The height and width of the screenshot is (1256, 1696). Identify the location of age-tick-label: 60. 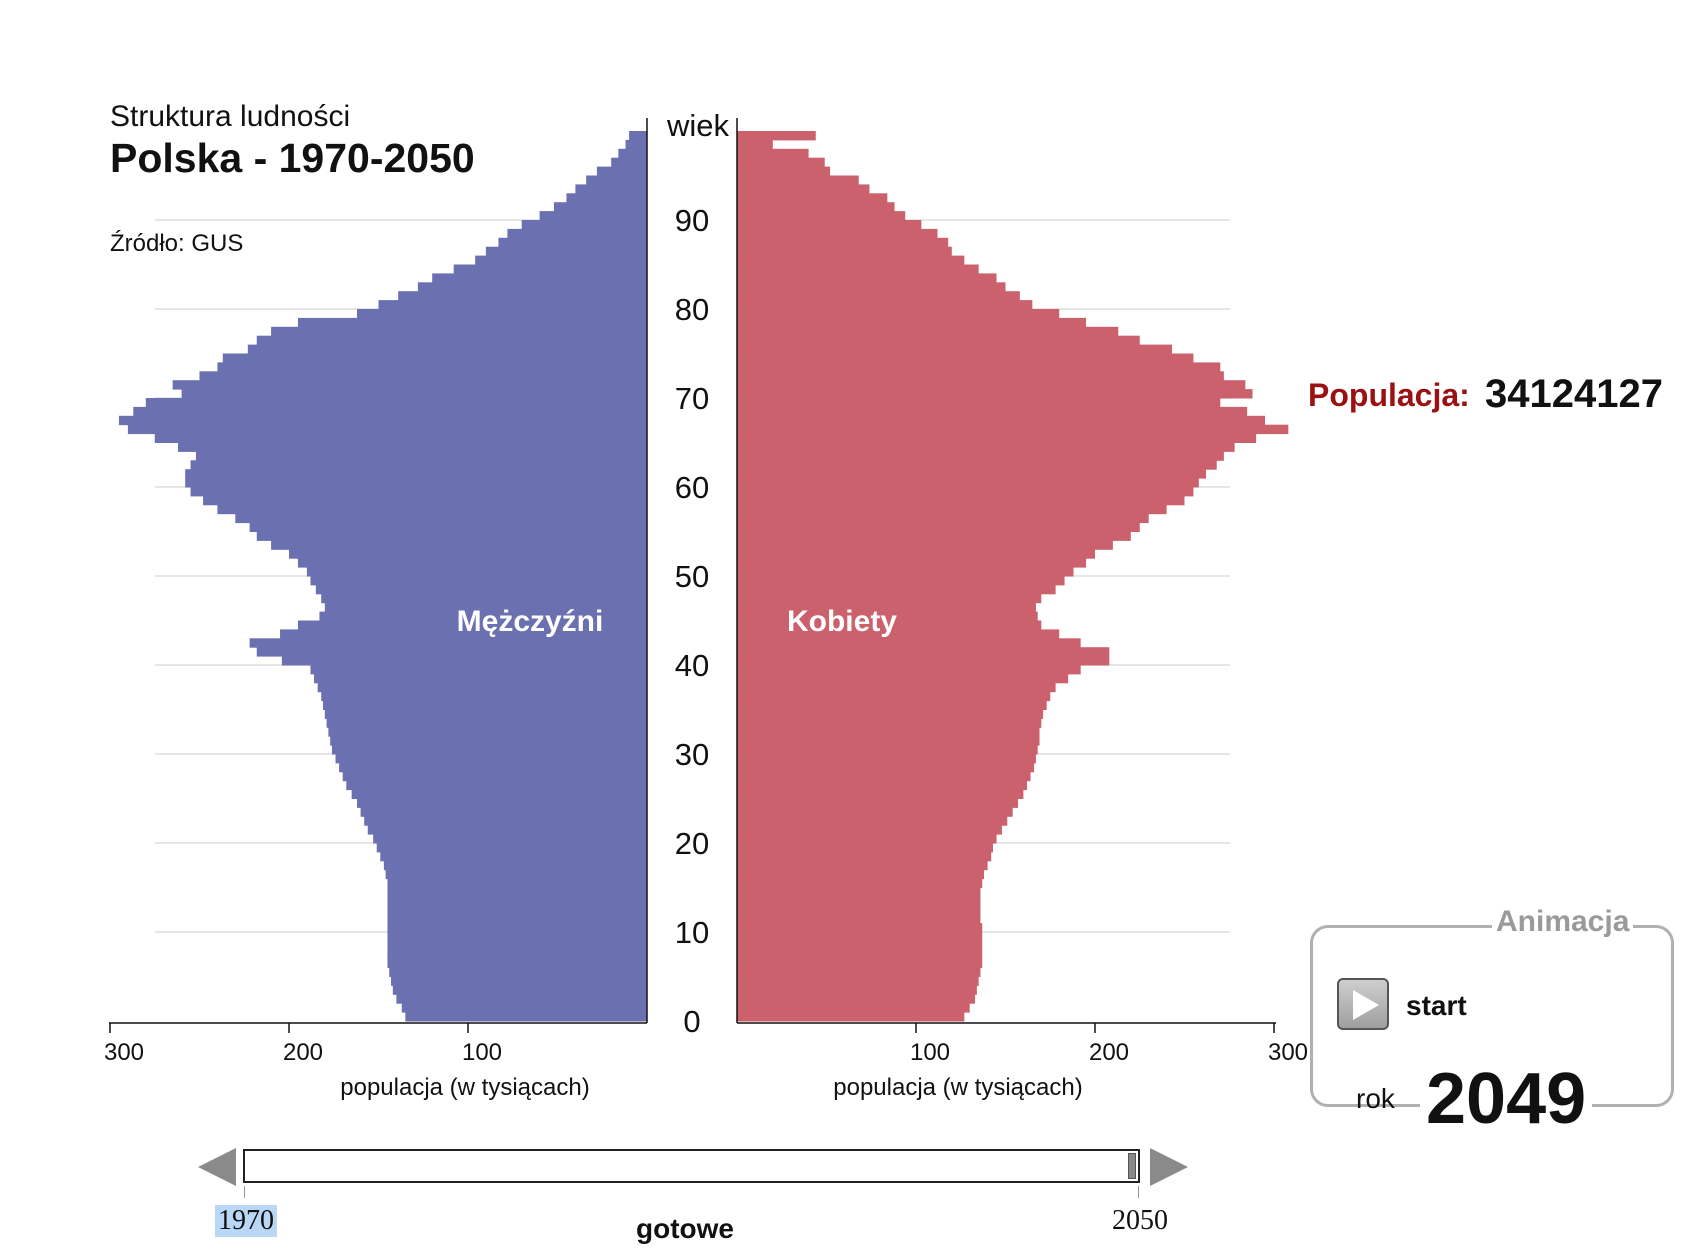
(692, 487).